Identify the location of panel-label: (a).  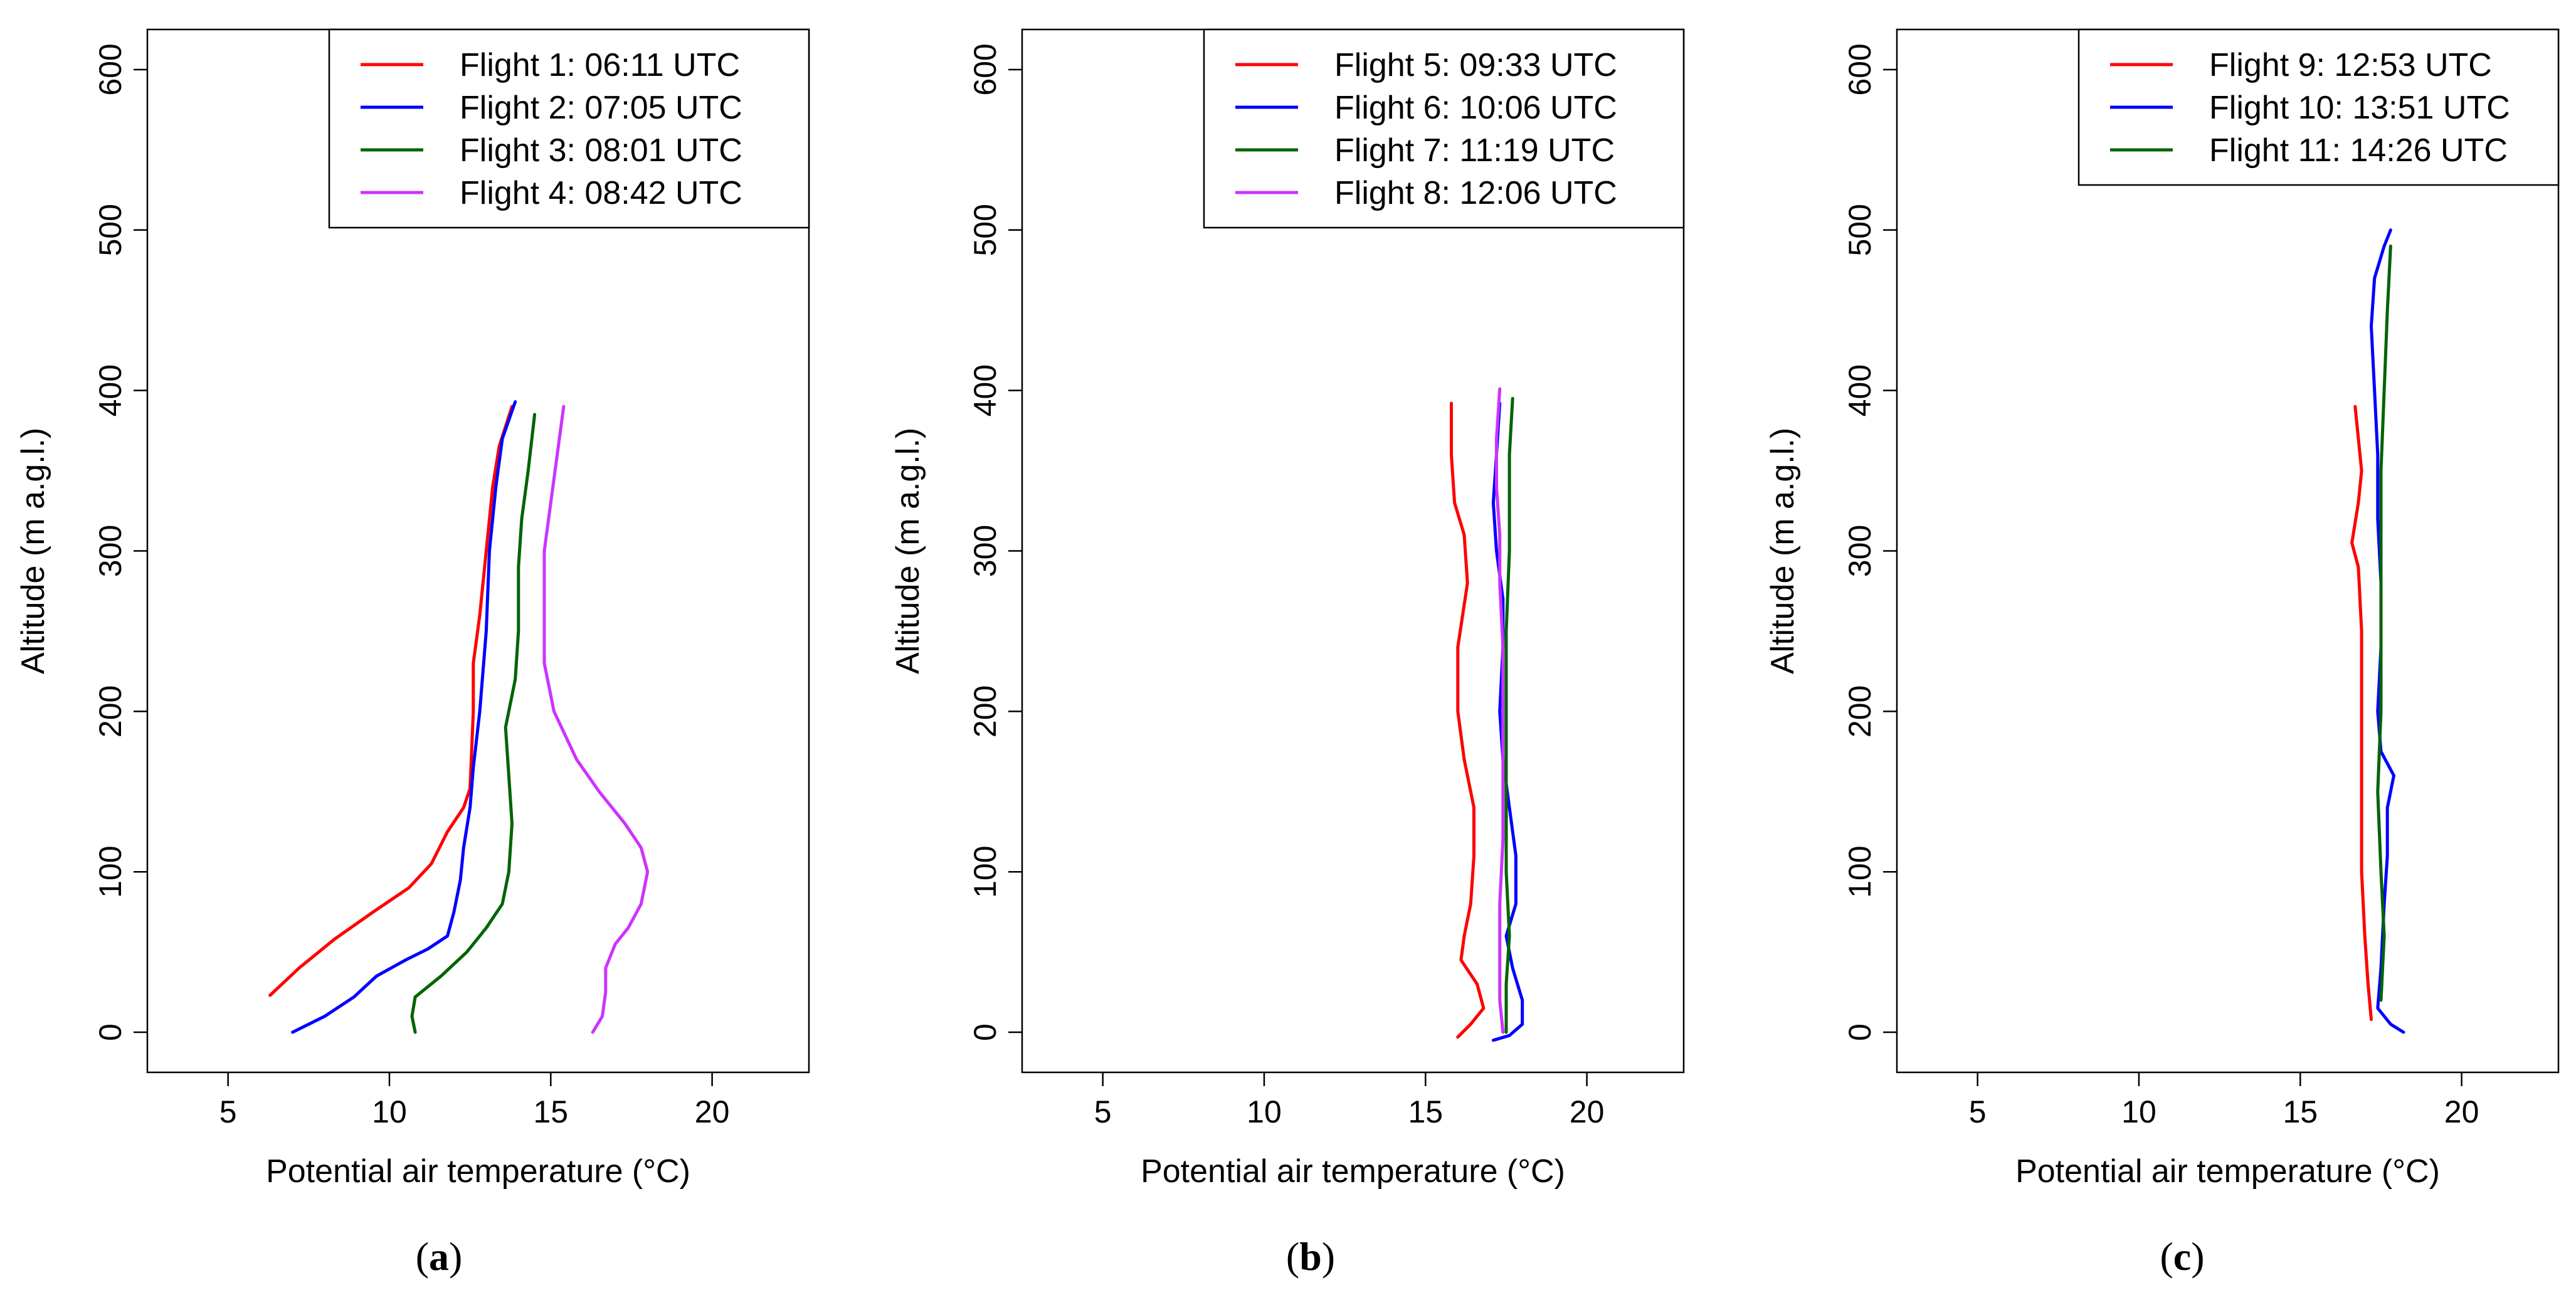
(439, 1256).